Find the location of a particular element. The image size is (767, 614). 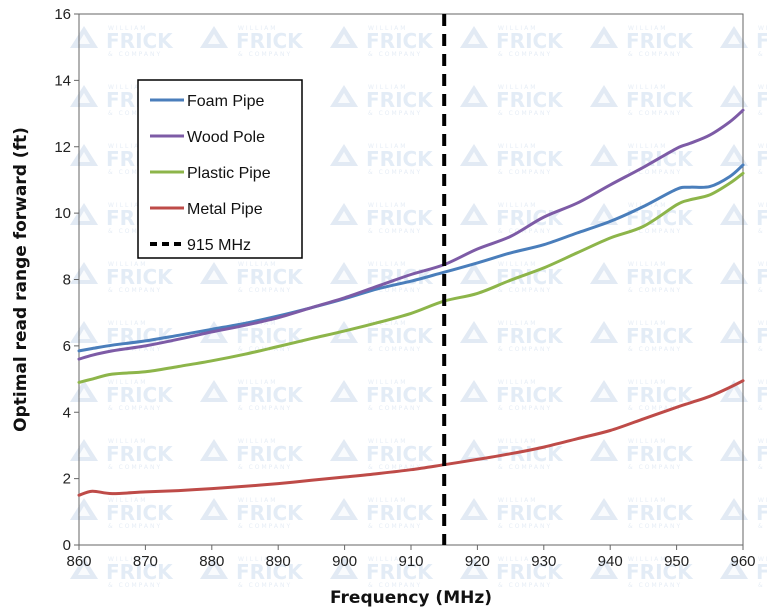

y-tick-label: 14 is located at coordinates (62, 80).